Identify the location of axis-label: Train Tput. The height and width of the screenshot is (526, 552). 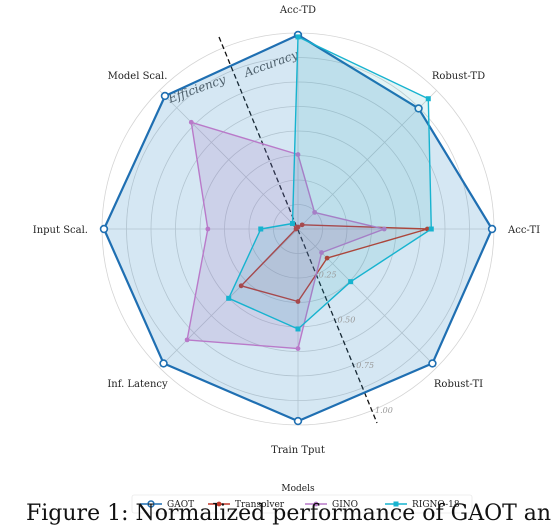
(298, 450).